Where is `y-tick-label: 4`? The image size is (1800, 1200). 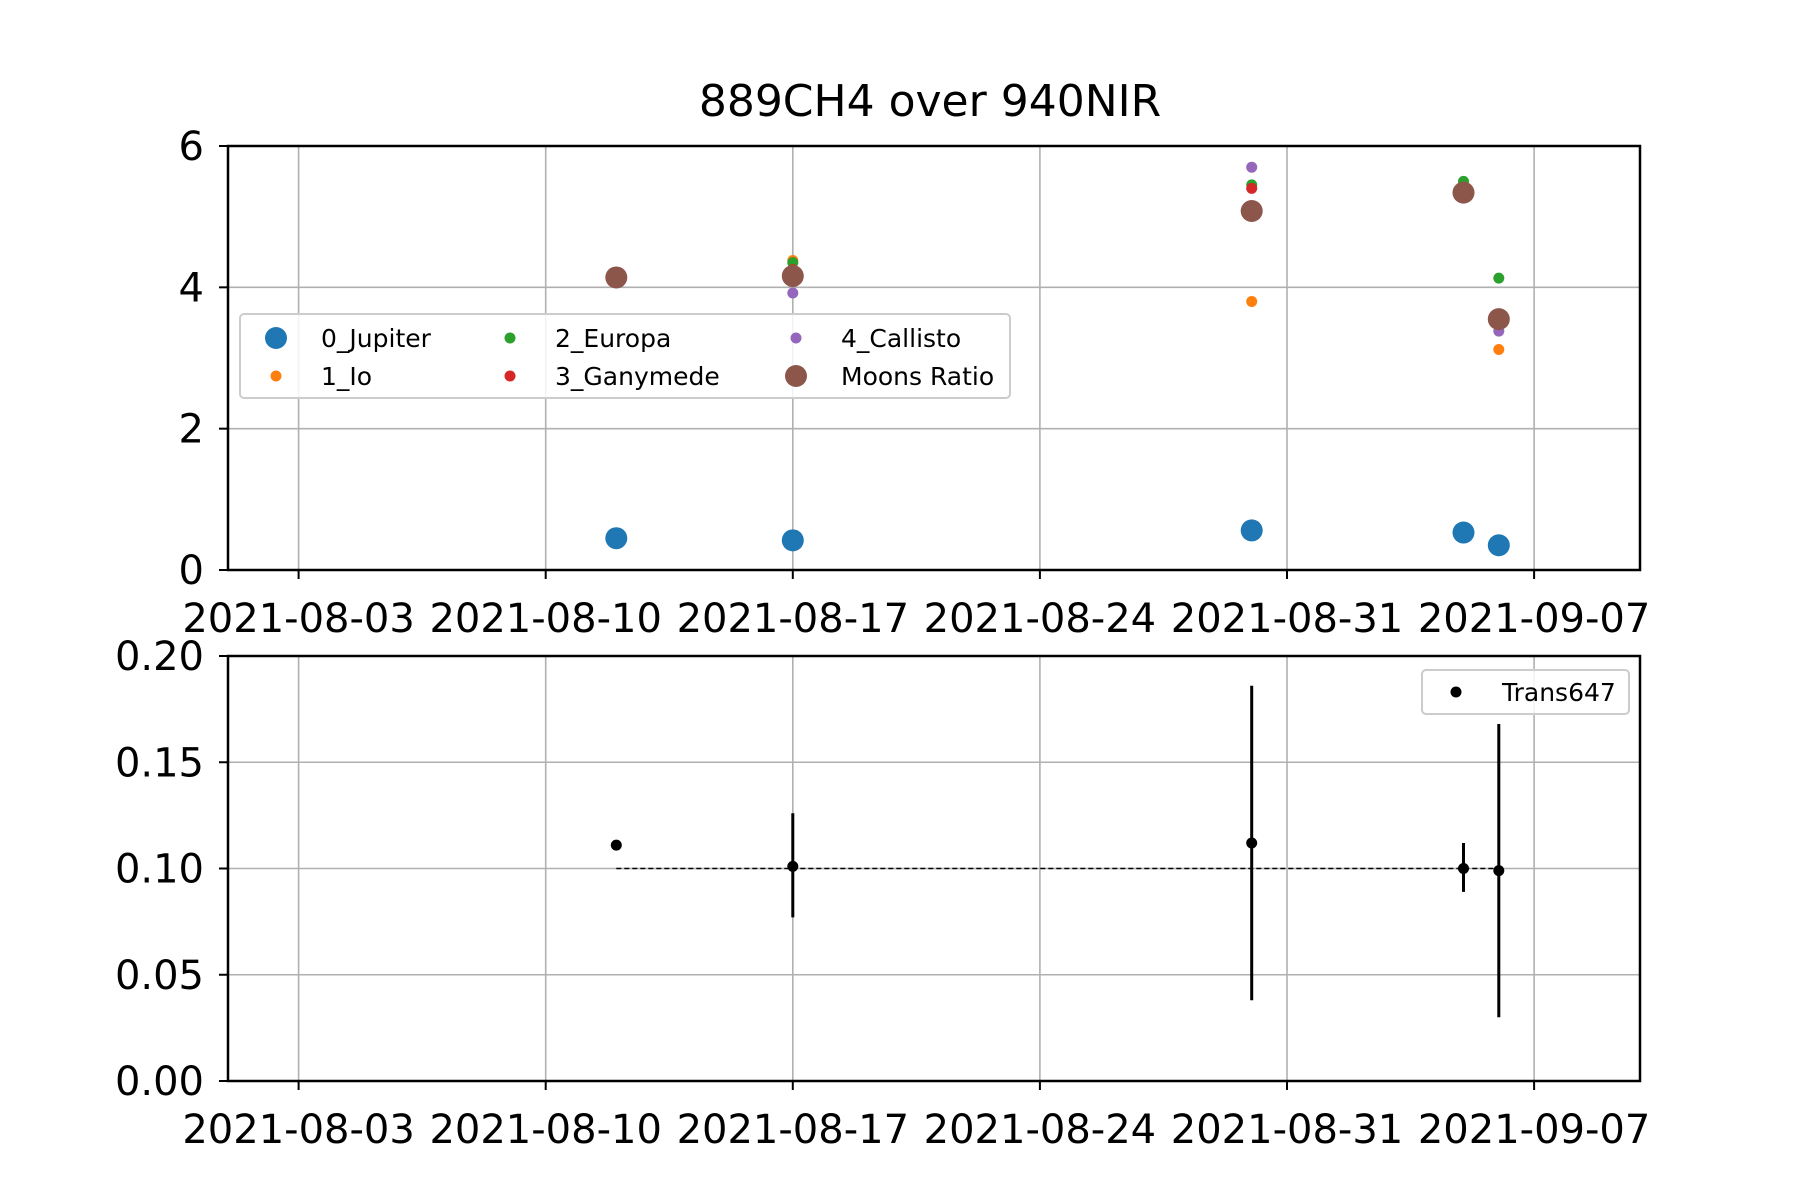
y-tick-label: 4 is located at coordinates (191, 288).